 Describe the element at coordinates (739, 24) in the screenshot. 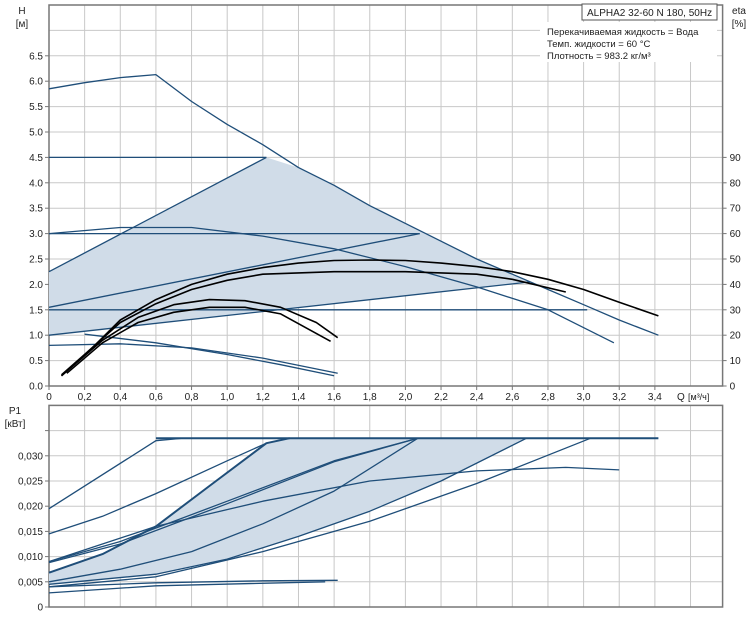

I see `eta-axis-unit: [%]` at that location.